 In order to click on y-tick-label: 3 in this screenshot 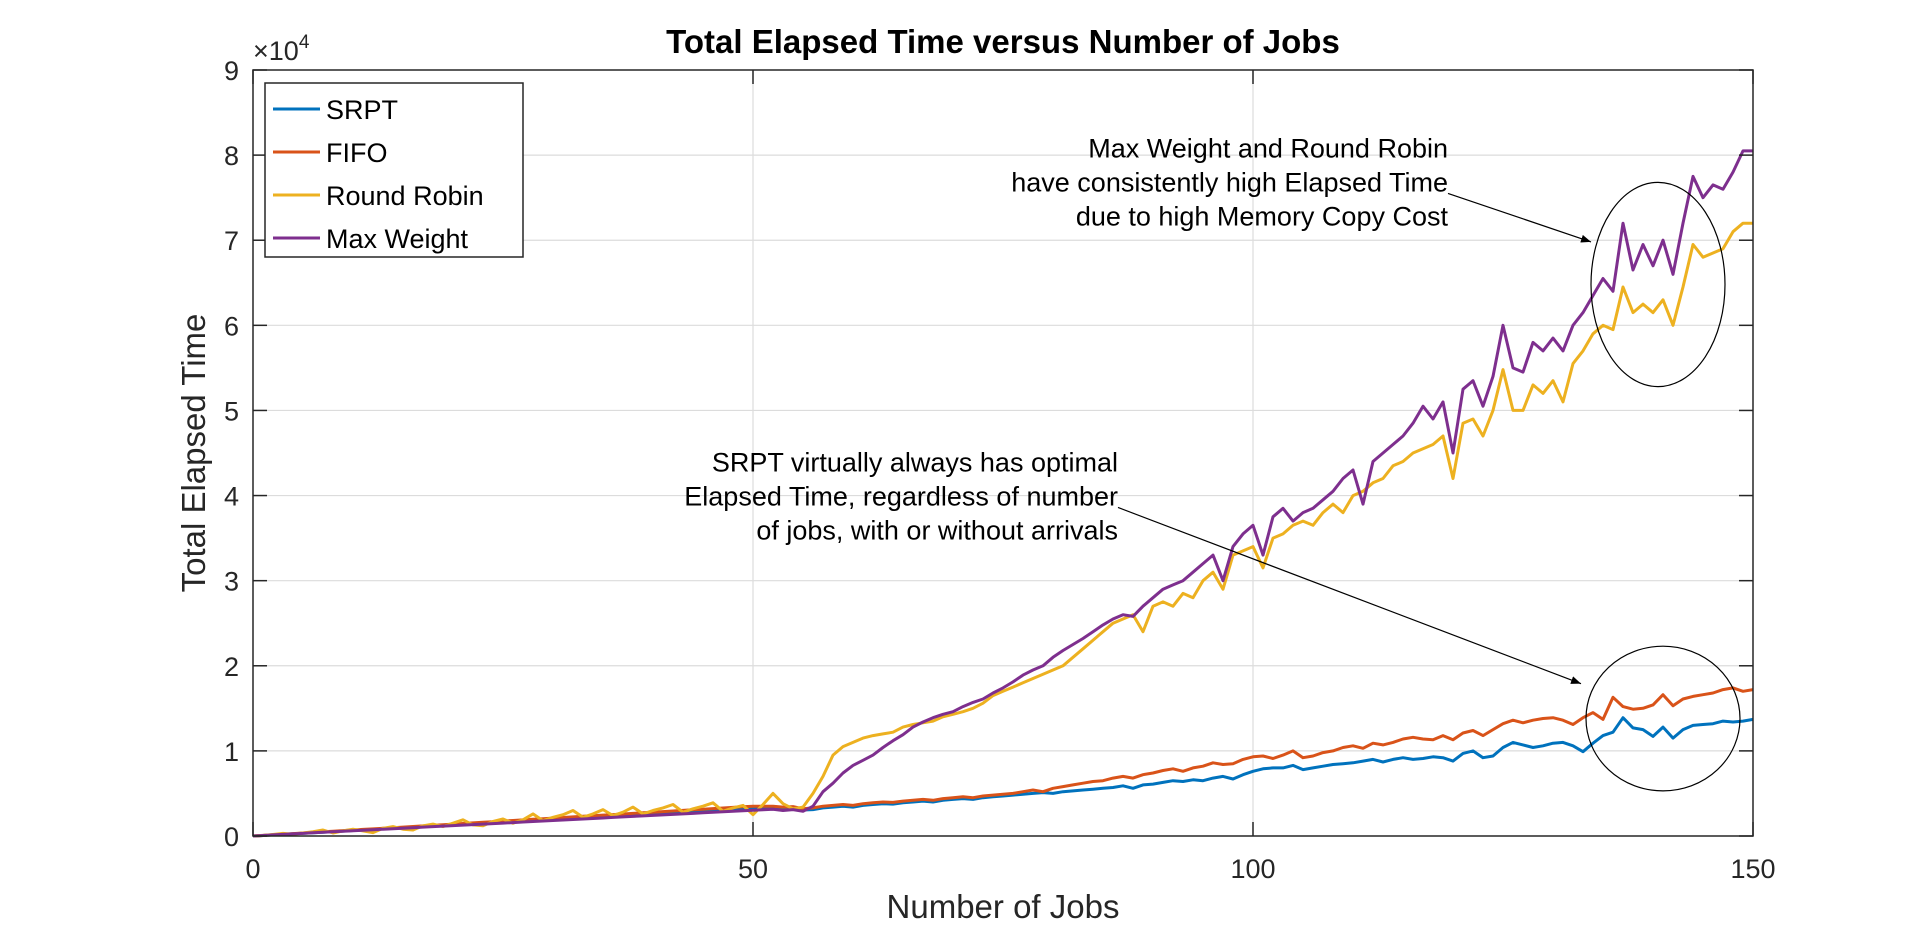, I will do `click(231, 582)`.